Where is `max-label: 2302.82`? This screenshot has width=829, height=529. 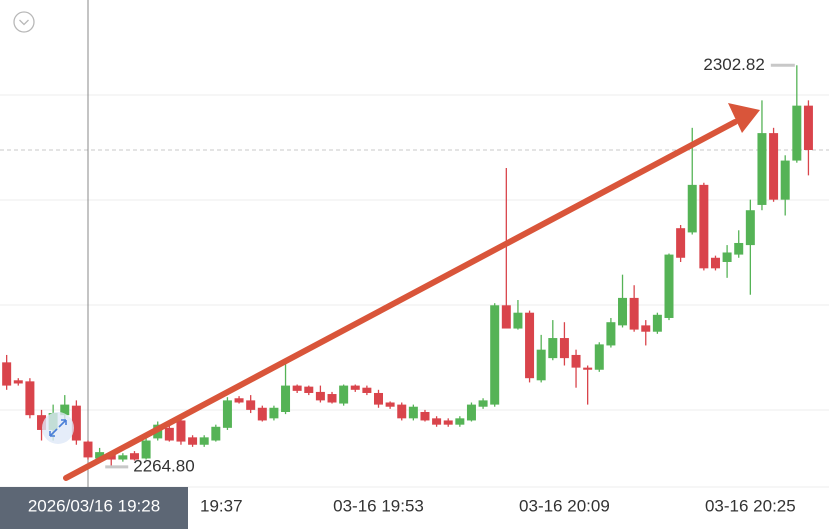 max-label: 2302.82 is located at coordinates (733, 64).